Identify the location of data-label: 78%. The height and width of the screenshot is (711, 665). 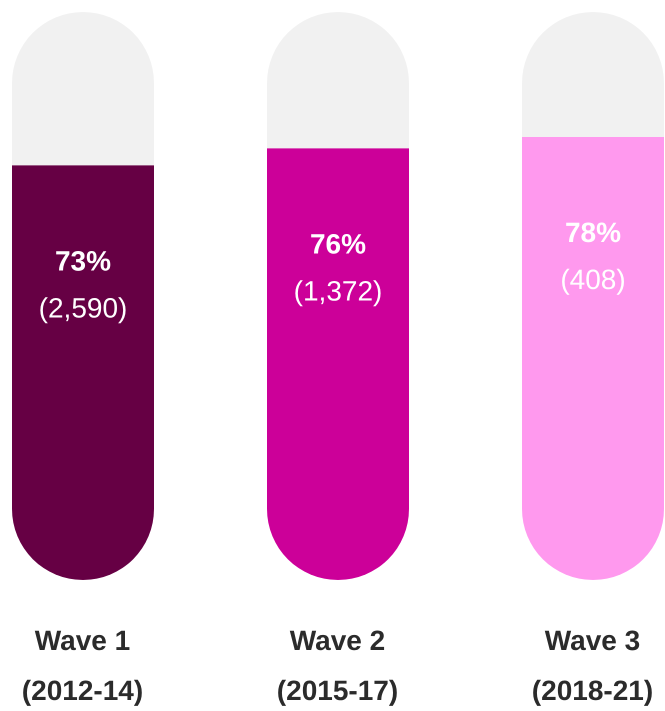
(593, 232).